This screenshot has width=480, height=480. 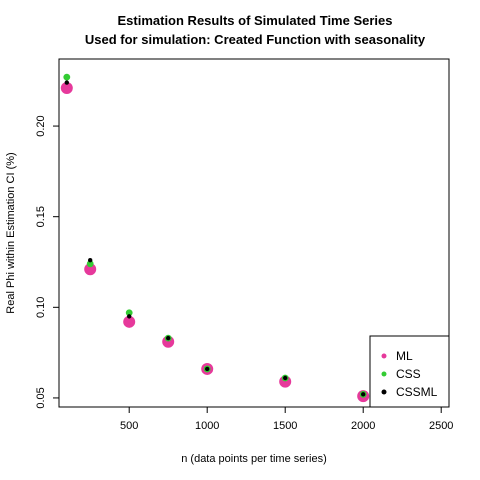 I want to click on x-tick-label: 2500, so click(x=441, y=426).